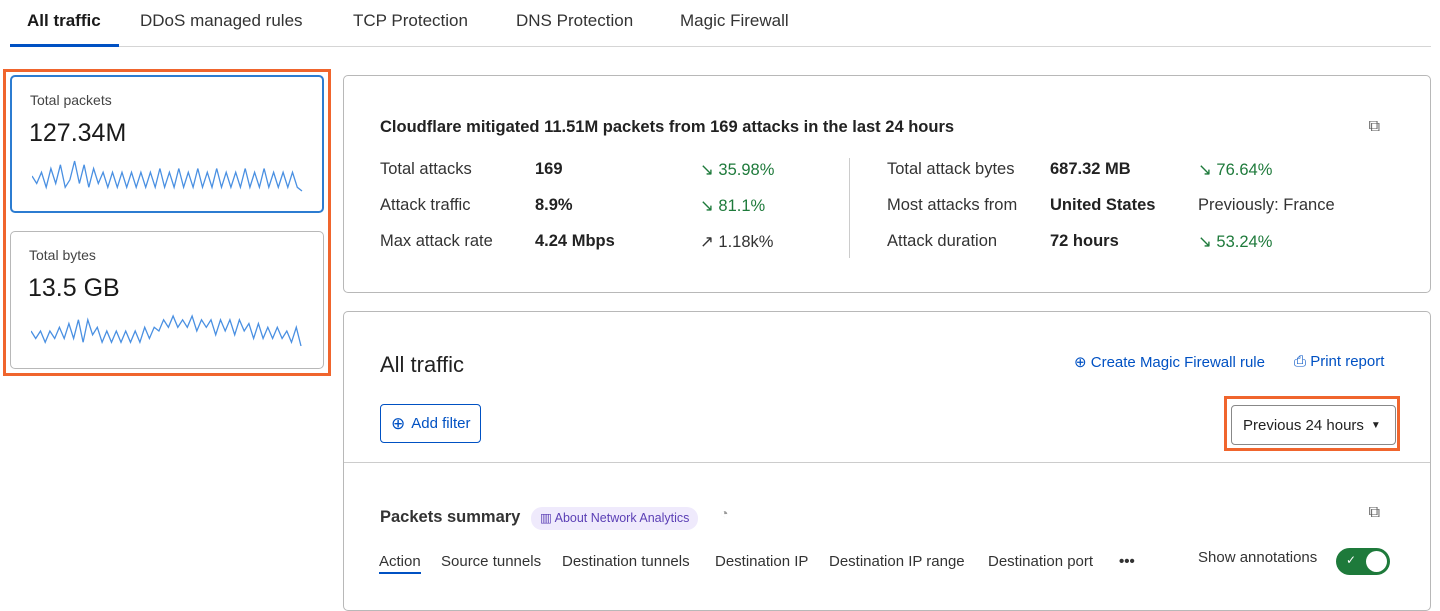 The width and height of the screenshot is (1440, 611). I want to click on metric-label: Total packets, so click(71, 100).